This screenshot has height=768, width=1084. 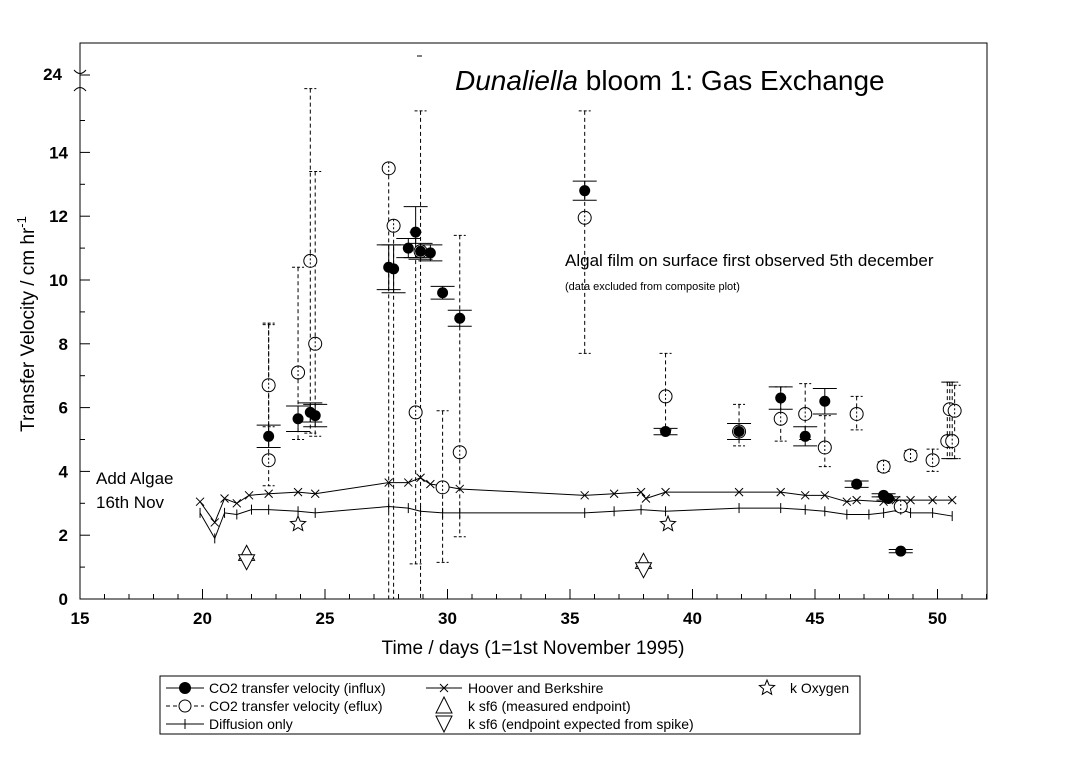 I want to click on x-tick-label: 20, so click(x=202, y=618).